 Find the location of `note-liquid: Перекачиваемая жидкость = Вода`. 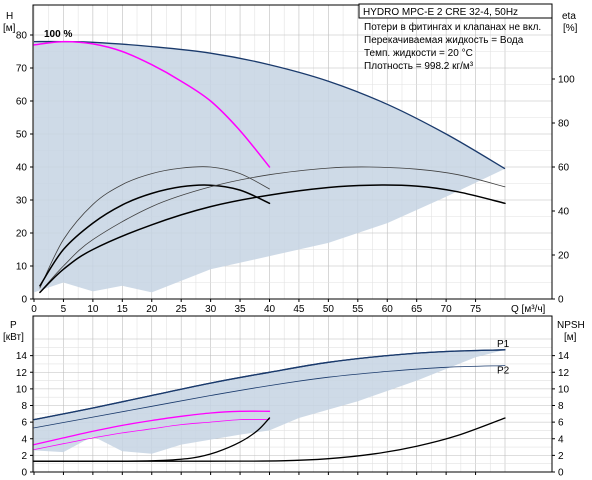

note-liquid: Перекачиваемая жидкость = Вода is located at coordinates (444, 40).